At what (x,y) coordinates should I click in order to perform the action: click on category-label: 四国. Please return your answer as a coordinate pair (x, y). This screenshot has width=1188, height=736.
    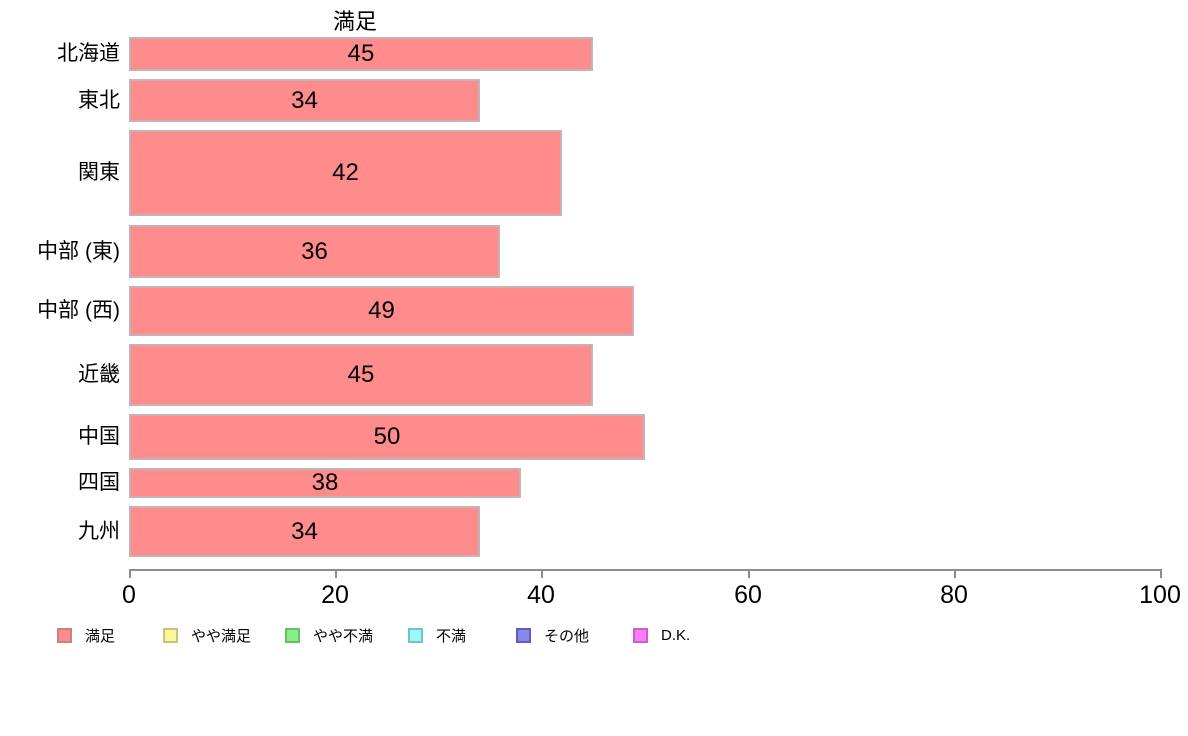
    Looking at the image, I should click on (99, 482).